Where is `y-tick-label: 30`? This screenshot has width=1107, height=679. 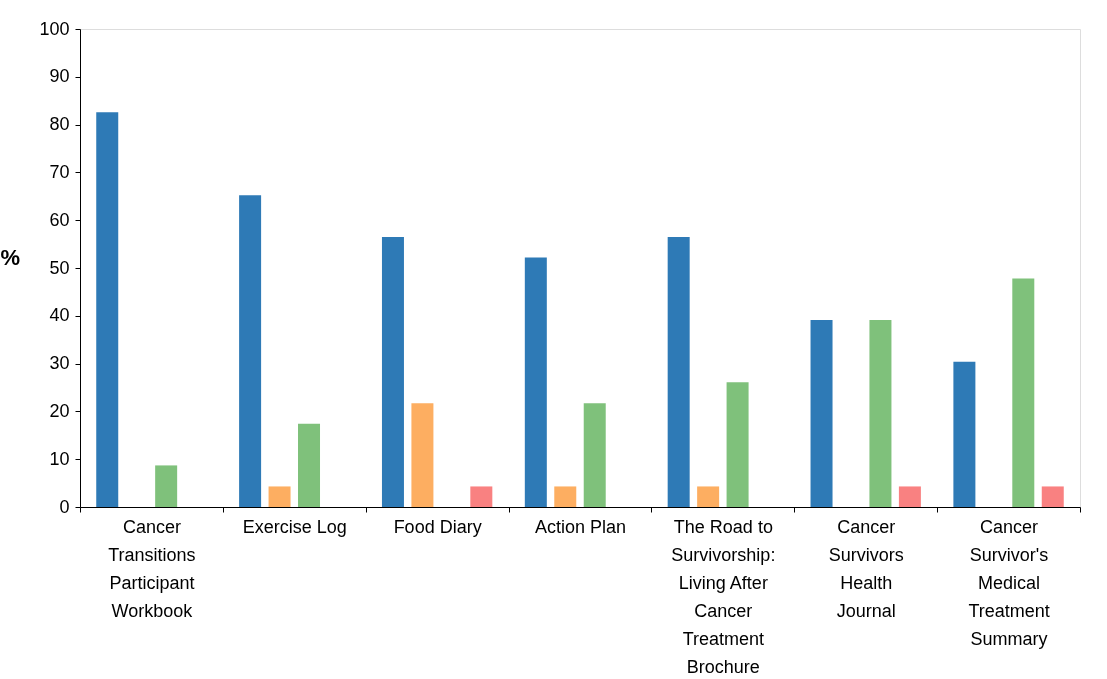
y-tick-label: 30 is located at coordinates (59, 363).